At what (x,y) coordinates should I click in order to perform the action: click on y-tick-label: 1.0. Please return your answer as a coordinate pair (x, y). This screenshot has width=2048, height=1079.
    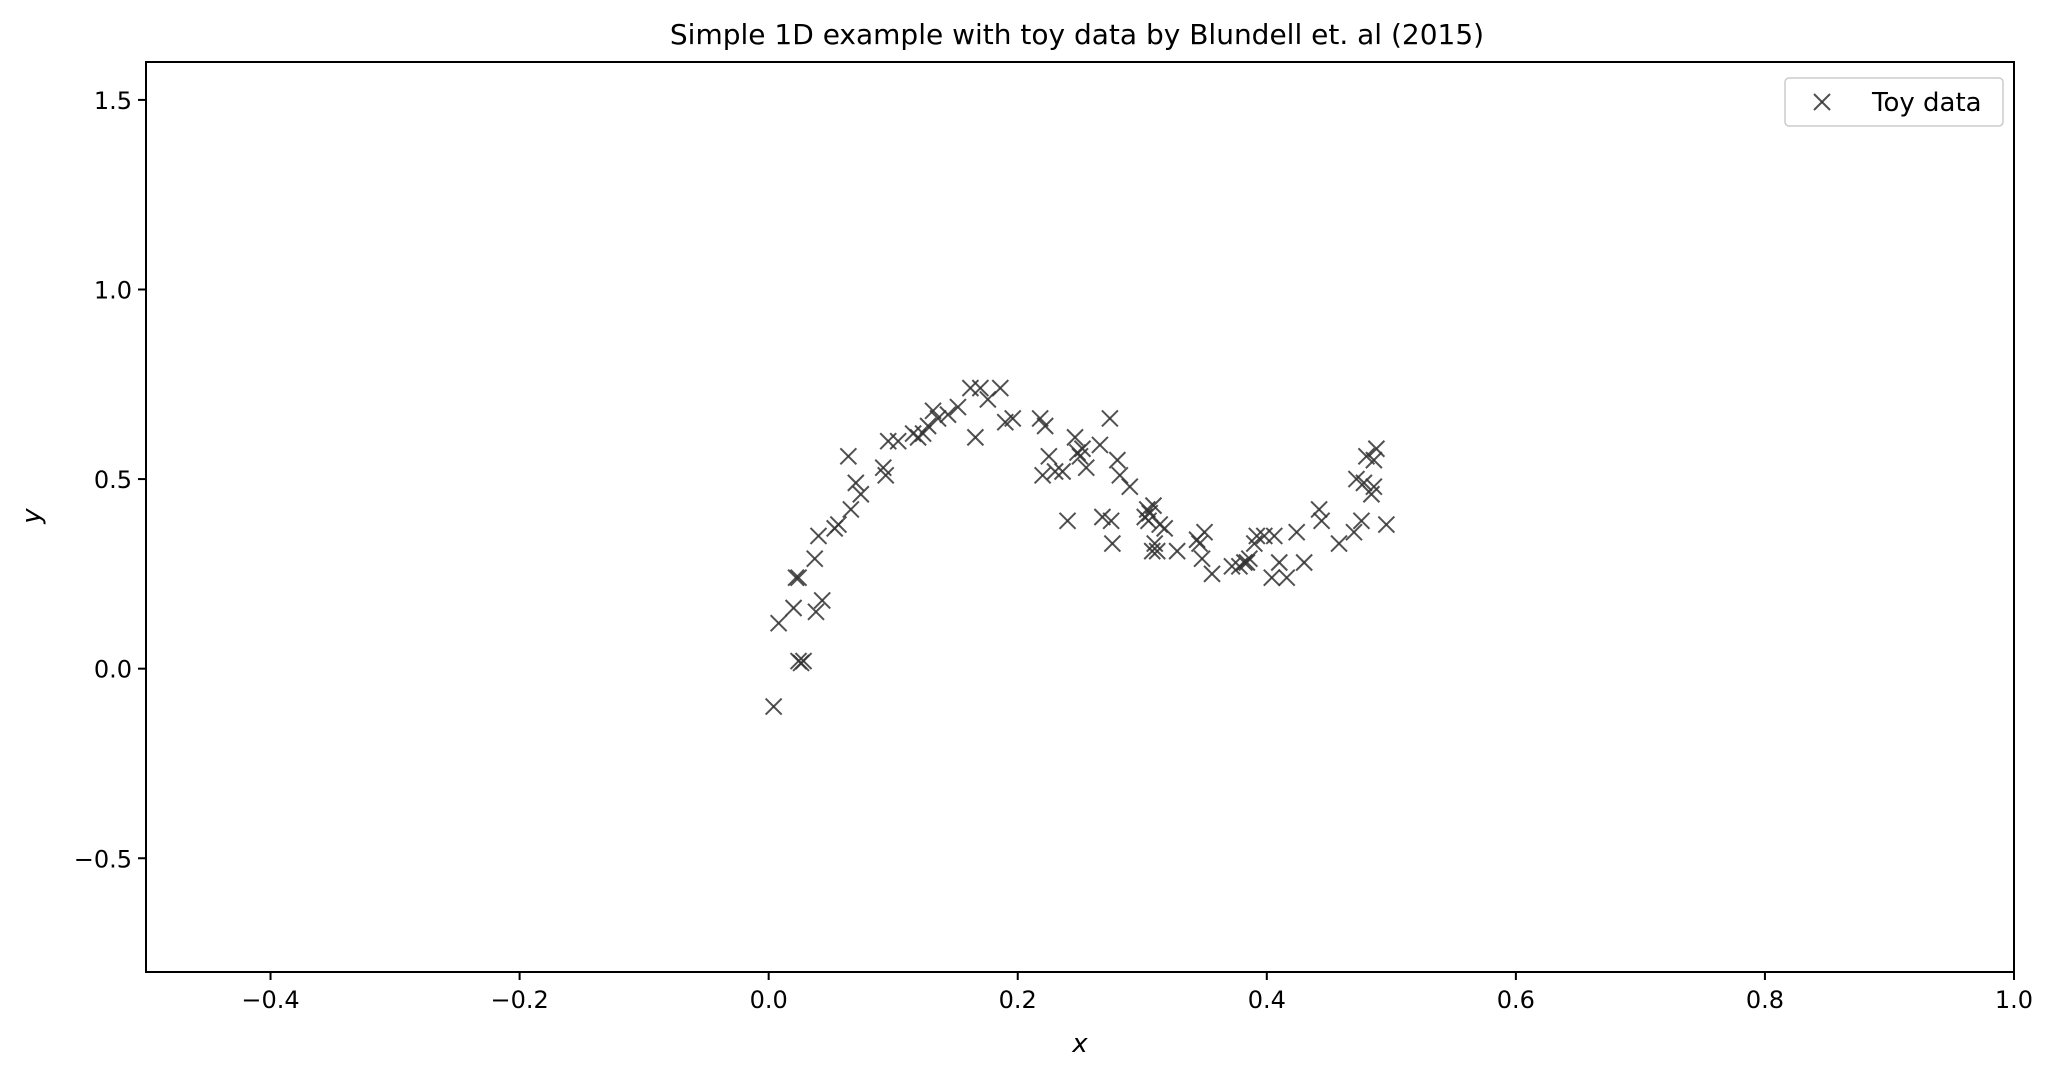
    Looking at the image, I should click on (113, 291).